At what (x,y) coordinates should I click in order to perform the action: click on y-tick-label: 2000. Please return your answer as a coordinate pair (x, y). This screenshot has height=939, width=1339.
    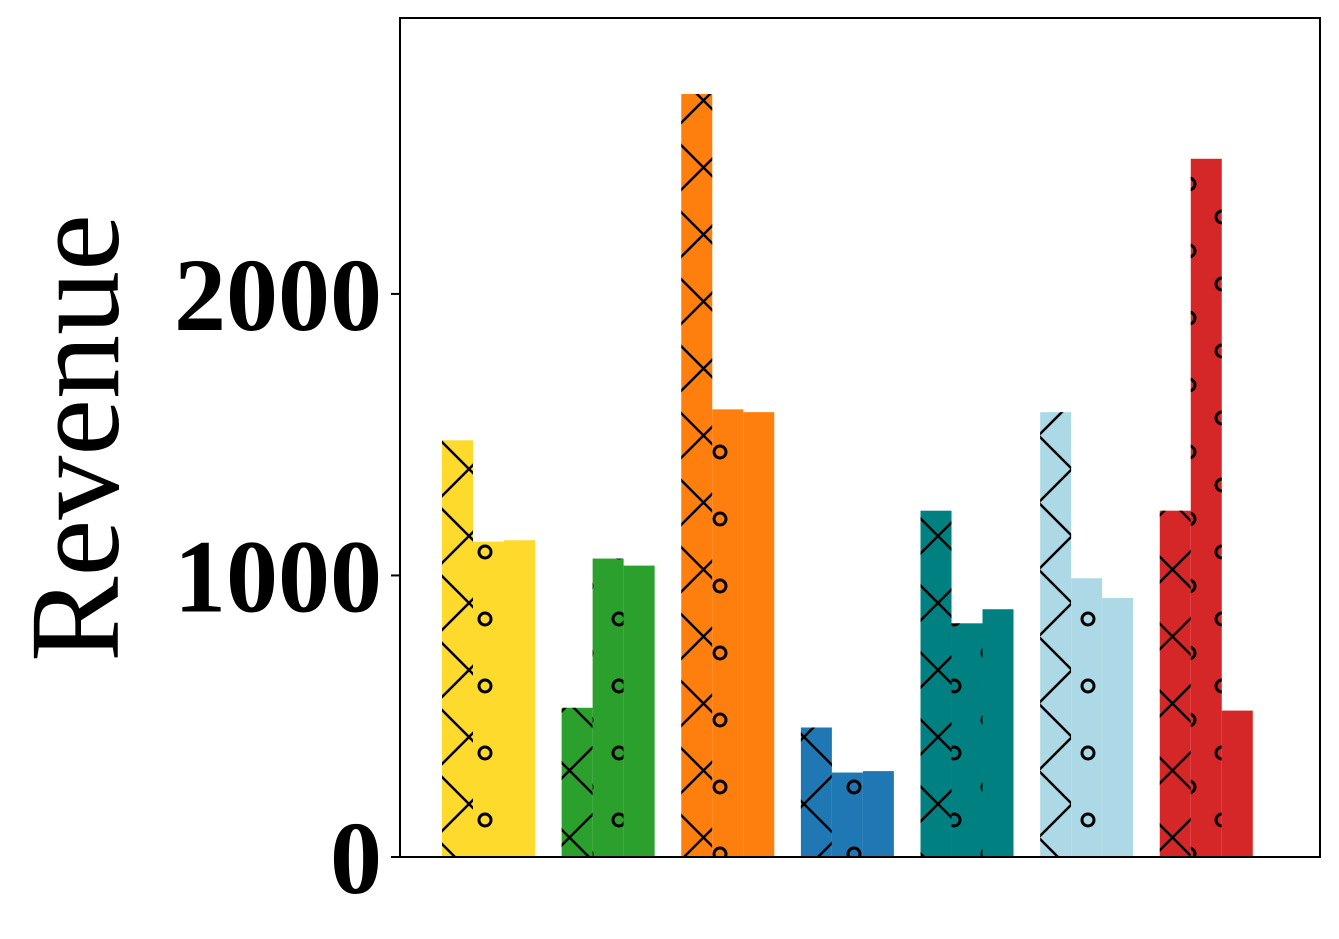
    Looking at the image, I should click on (278, 295).